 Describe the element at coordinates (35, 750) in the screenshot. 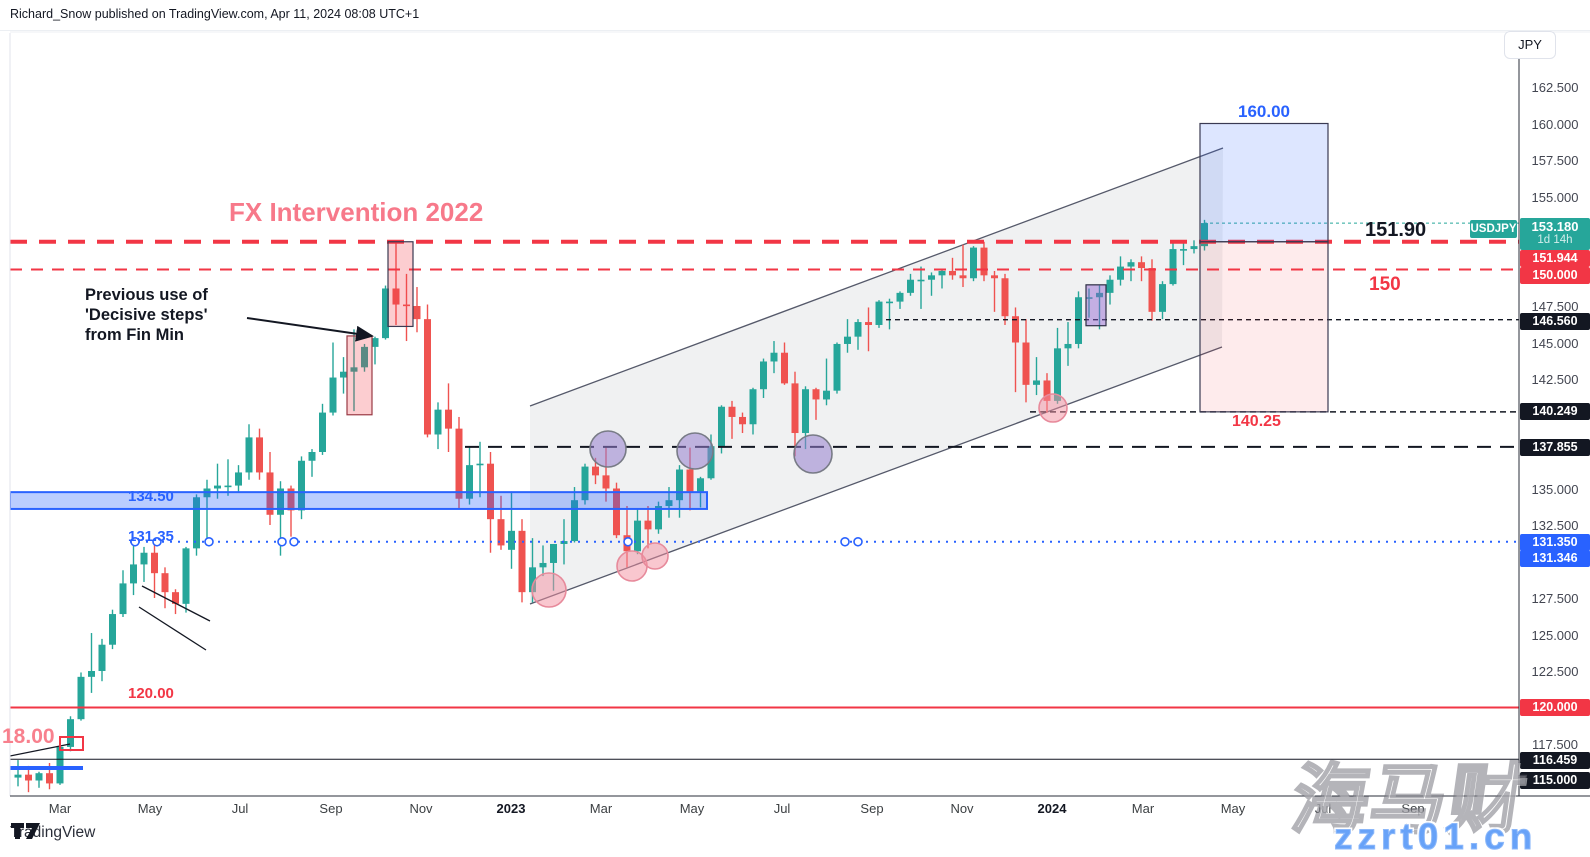

I see `bottom-left-trendline` at that location.